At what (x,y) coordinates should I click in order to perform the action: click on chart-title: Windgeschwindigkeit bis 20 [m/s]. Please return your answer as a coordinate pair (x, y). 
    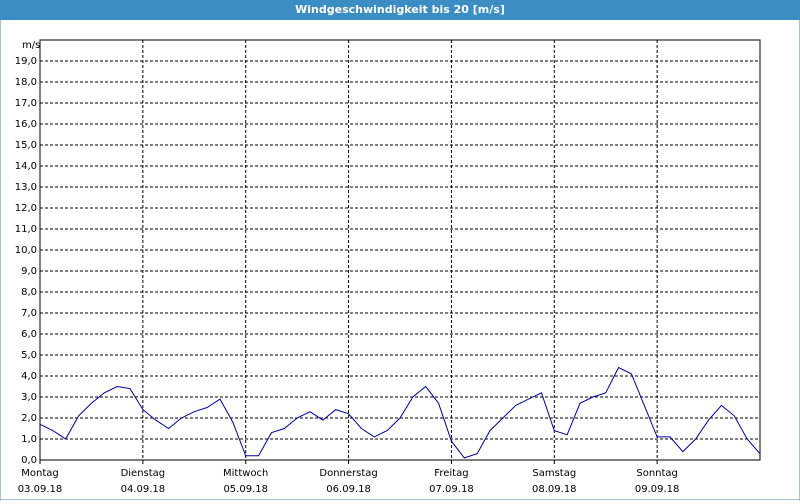
    Looking at the image, I should click on (400, 9).